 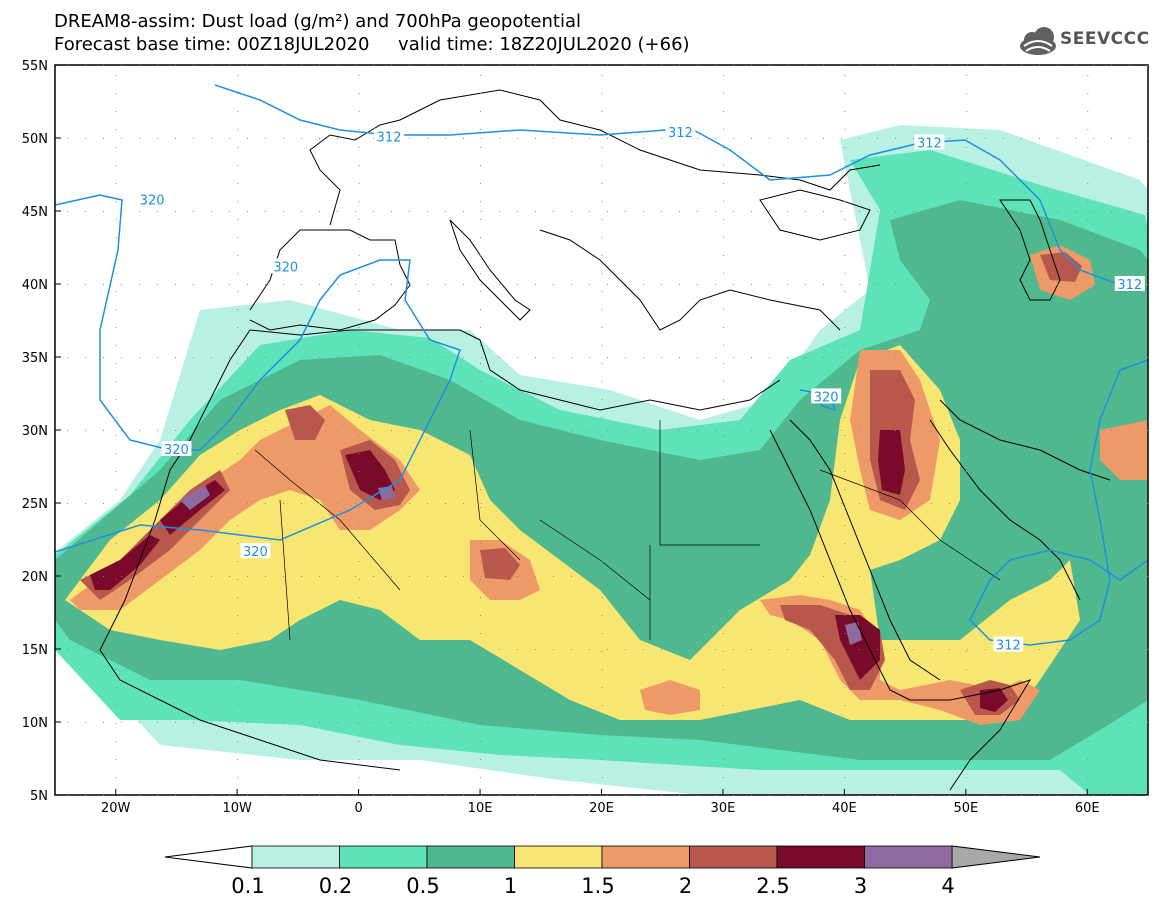 I want to click on dust-level-2-atlas, so click(x=305, y=422).